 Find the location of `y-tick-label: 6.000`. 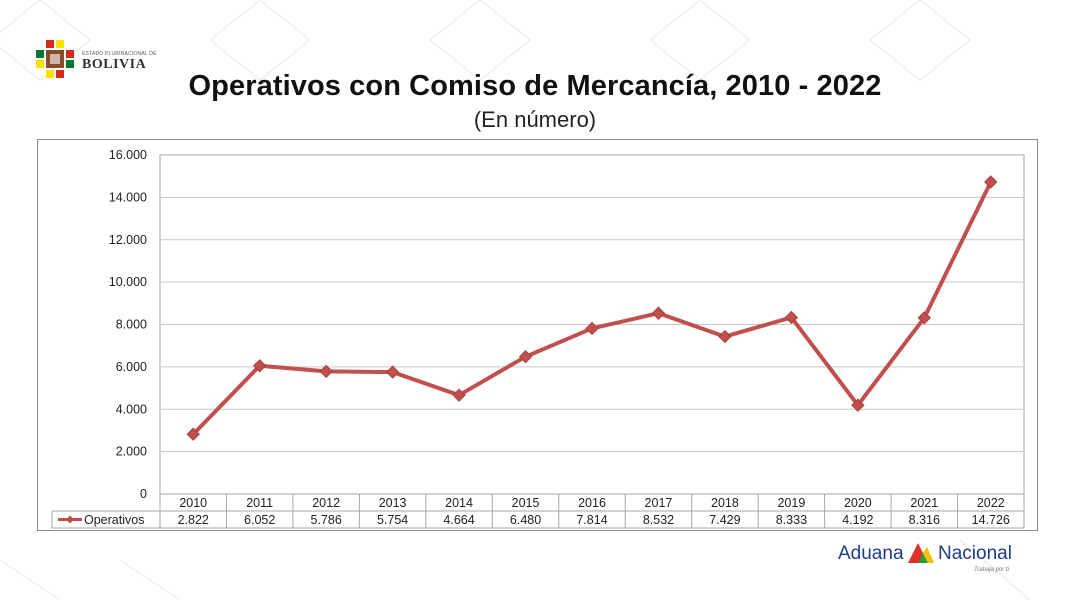

y-tick-label: 6.000 is located at coordinates (131, 367).